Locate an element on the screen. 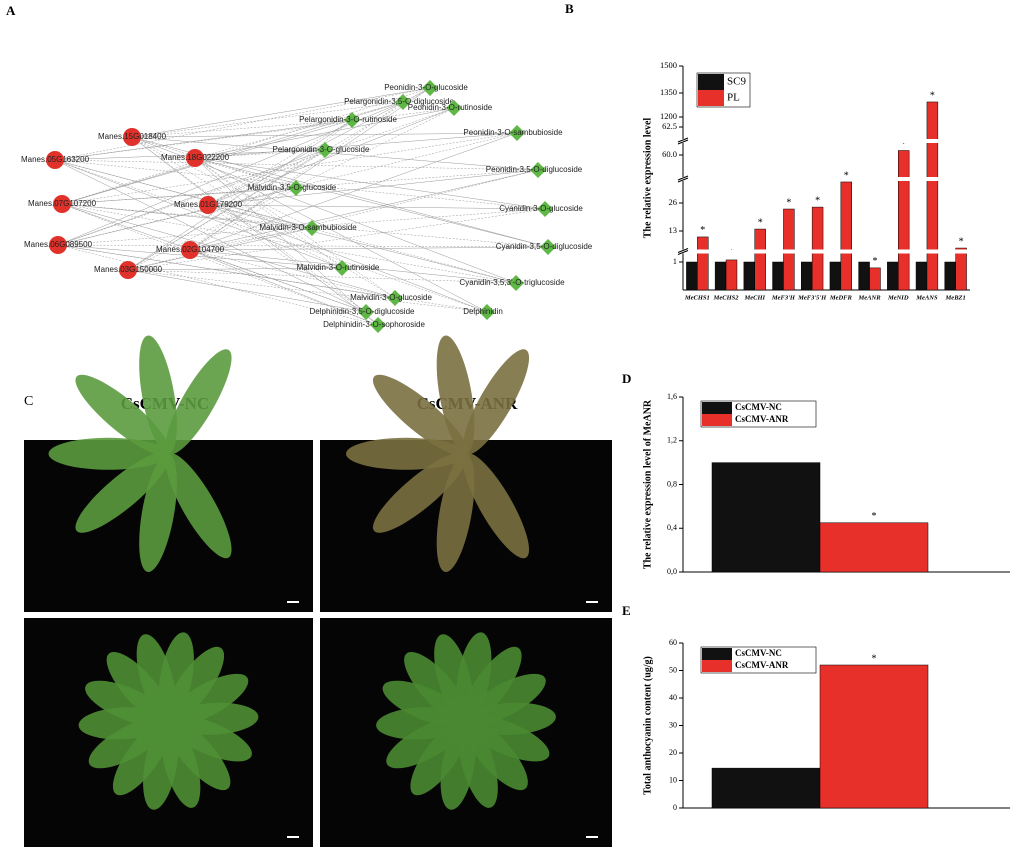 Image resolution: width=1028 pixels, height=847 pixels. metabolite-label: Pelargonidin-3-O-rutinoside is located at coordinates (348, 119).